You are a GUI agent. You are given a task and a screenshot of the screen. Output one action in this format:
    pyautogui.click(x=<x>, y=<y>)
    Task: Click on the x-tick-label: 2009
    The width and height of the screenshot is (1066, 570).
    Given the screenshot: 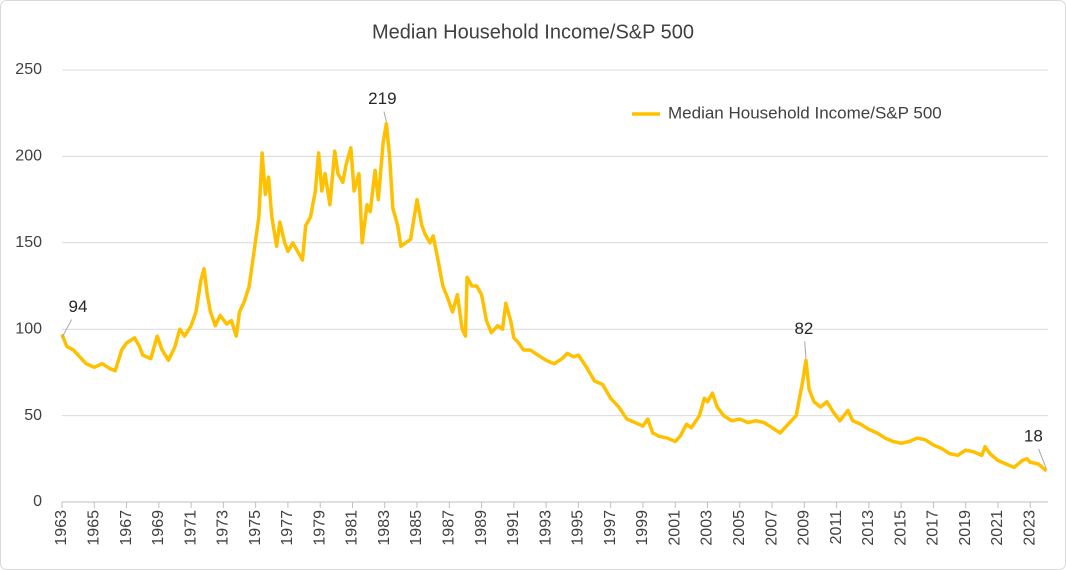 What is the action you would take?
    pyautogui.click(x=804, y=528)
    